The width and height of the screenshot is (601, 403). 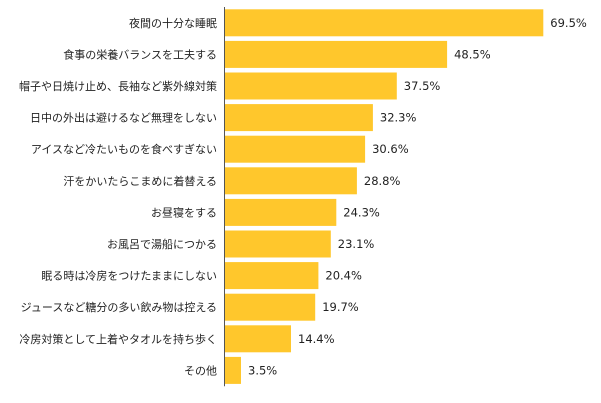 I want to click on value-label: 28.8%, so click(x=382, y=181).